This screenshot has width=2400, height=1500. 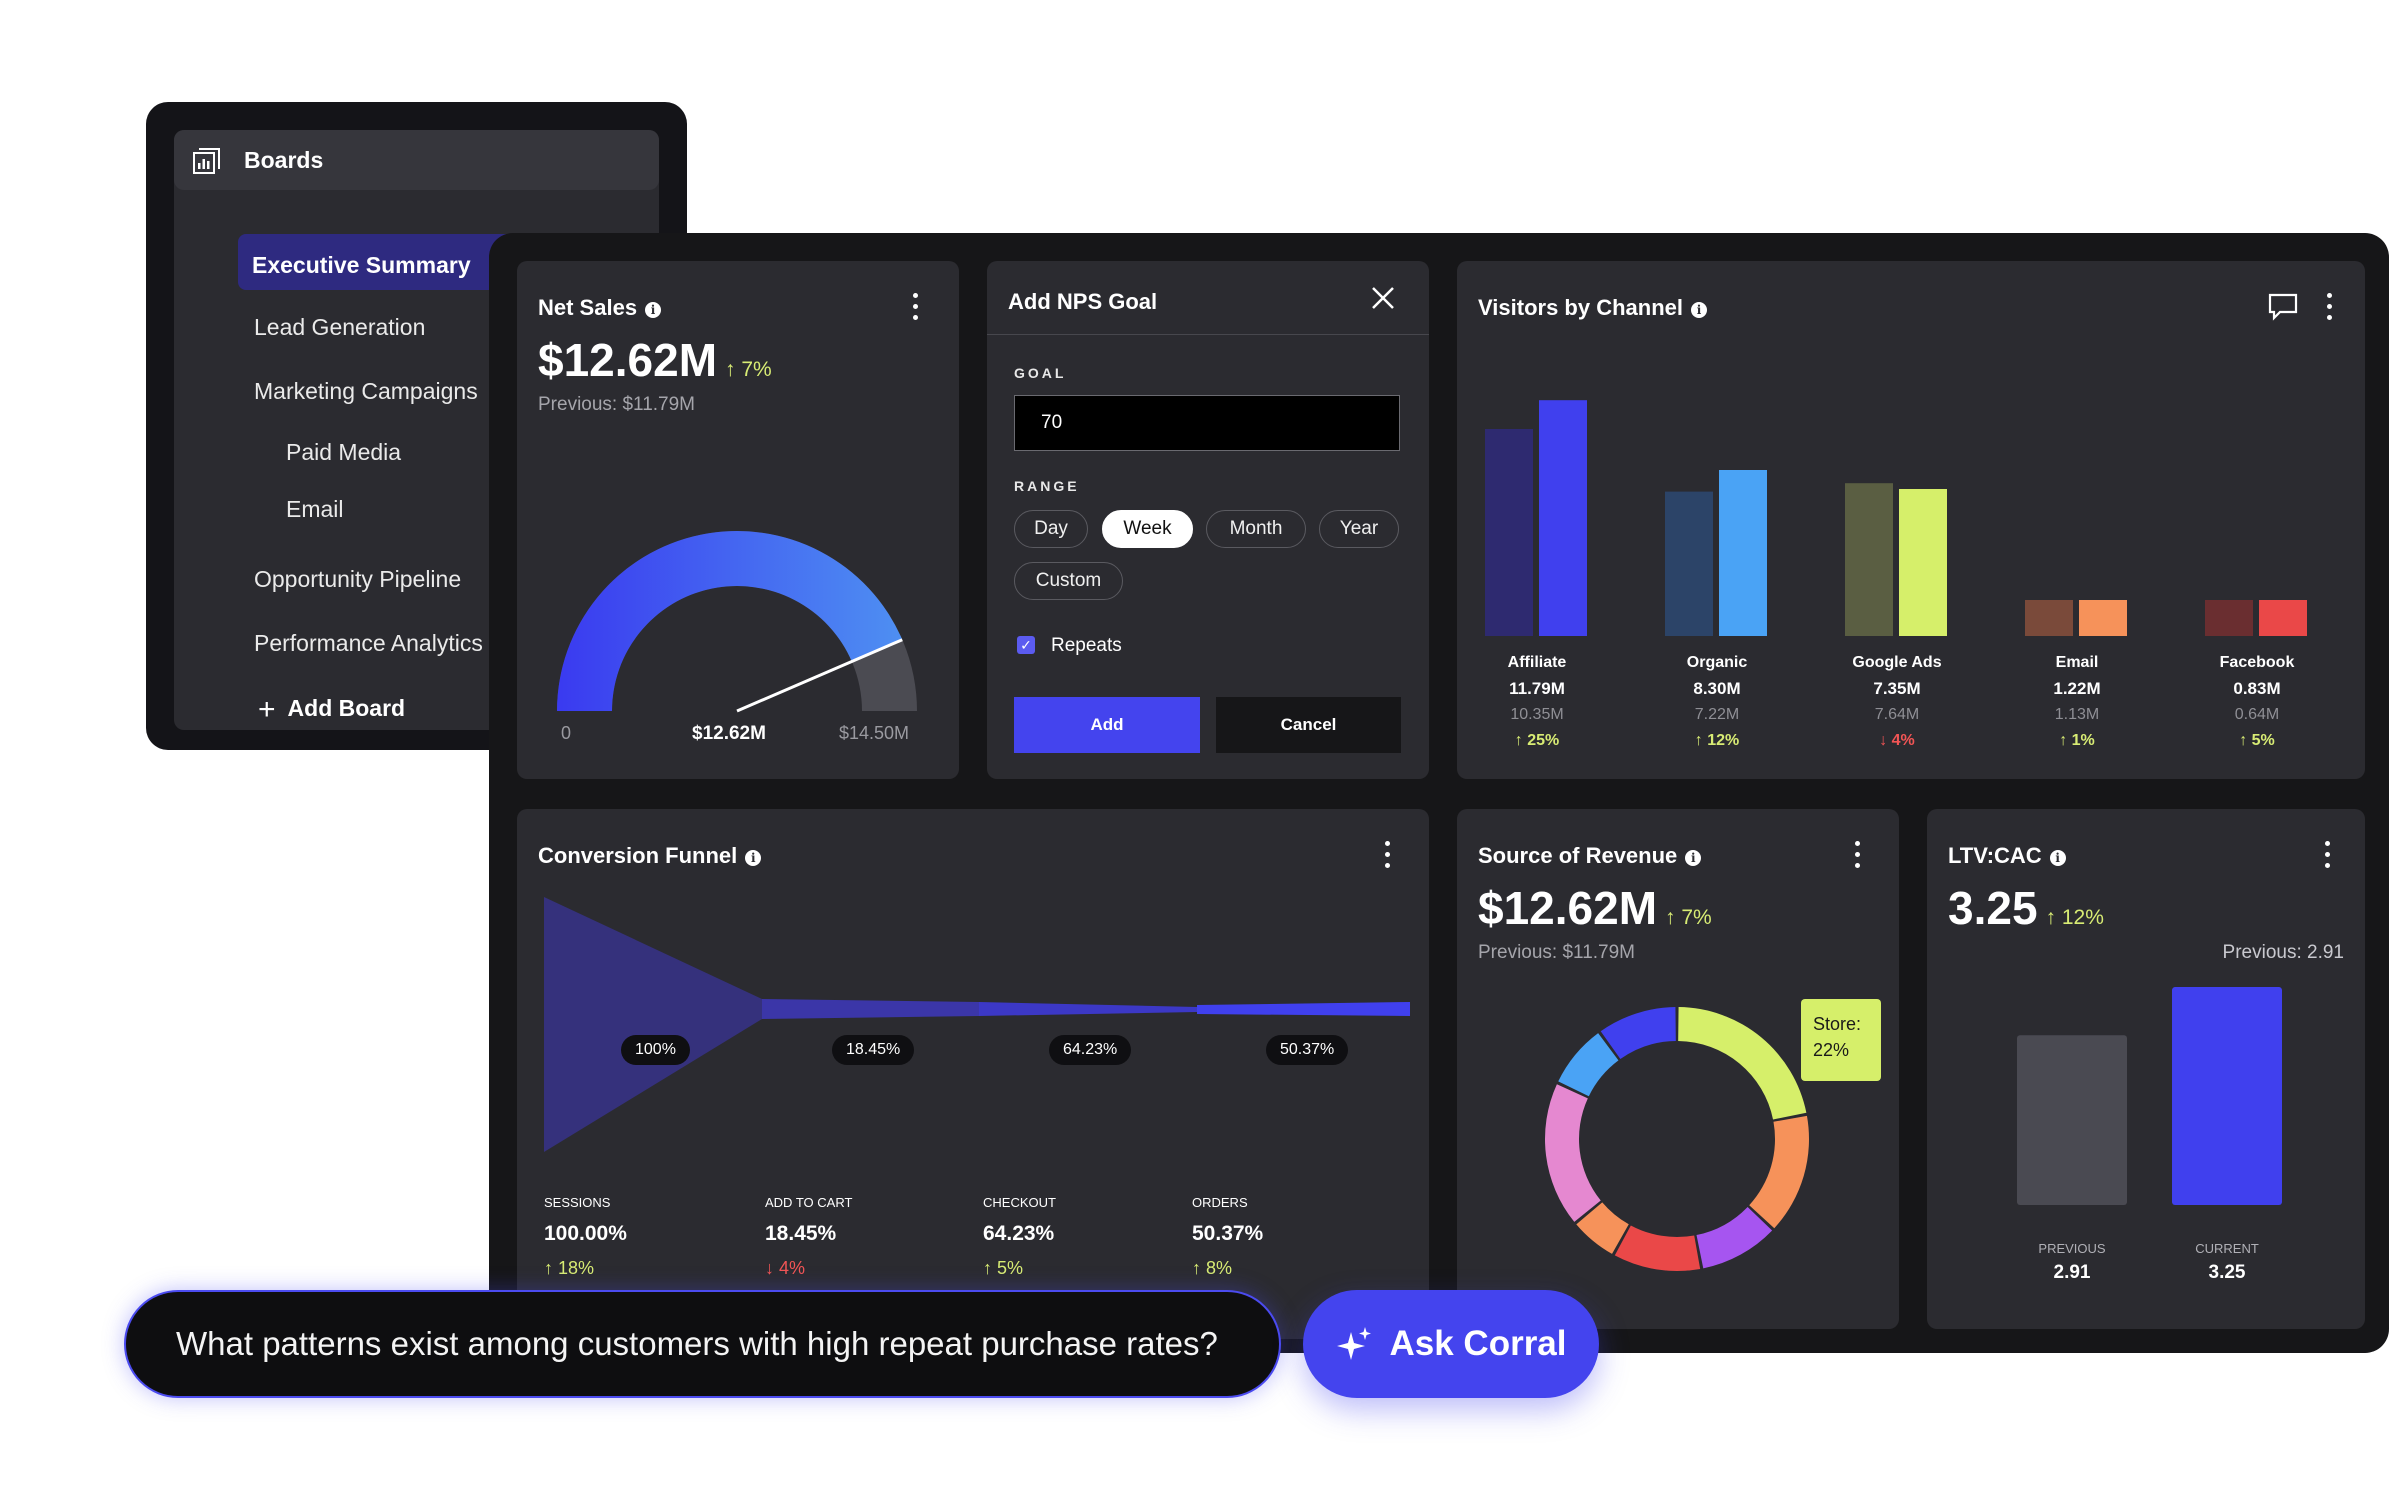 I want to click on gauge-value-label: $12.62M, so click(x=729, y=733).